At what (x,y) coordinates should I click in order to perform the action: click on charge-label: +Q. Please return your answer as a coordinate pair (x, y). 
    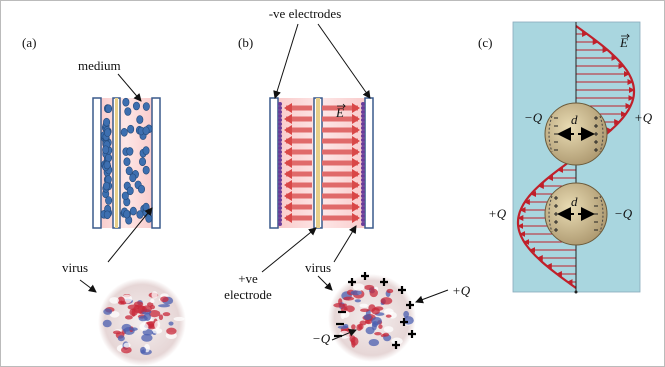
    Looking at the image, I should click on (643, 117).